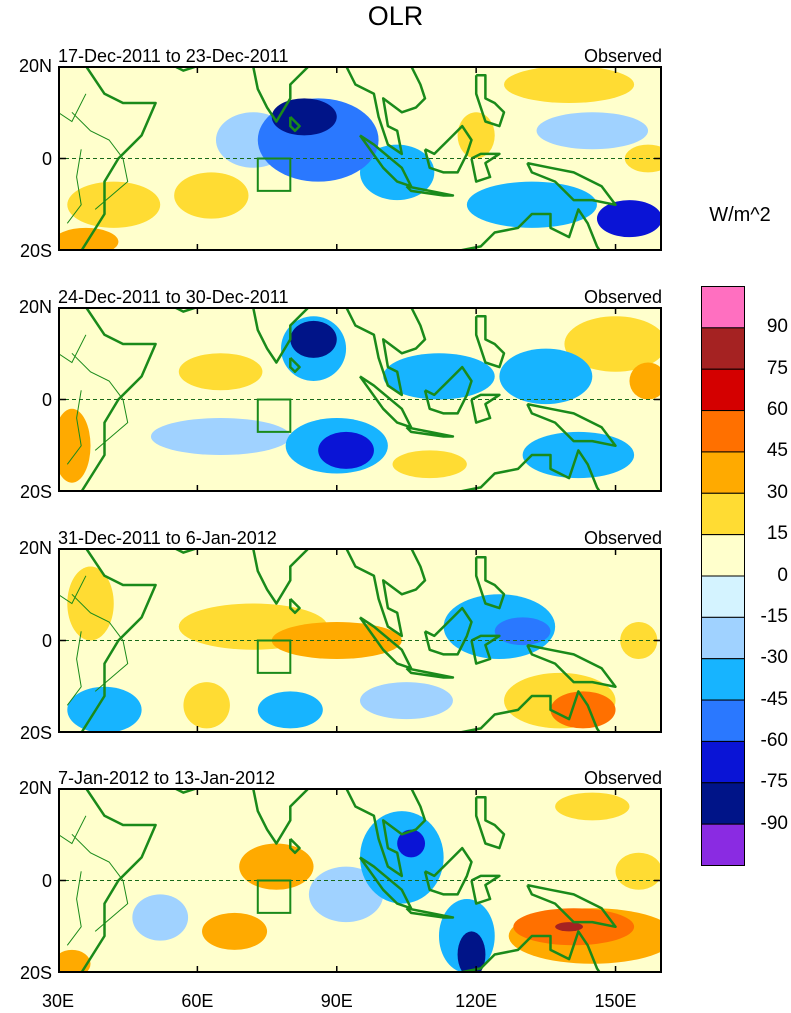  Describe the element at coordinates (782, 575) in the screenshot. I see `colorbar-level-label: 0` at that location.